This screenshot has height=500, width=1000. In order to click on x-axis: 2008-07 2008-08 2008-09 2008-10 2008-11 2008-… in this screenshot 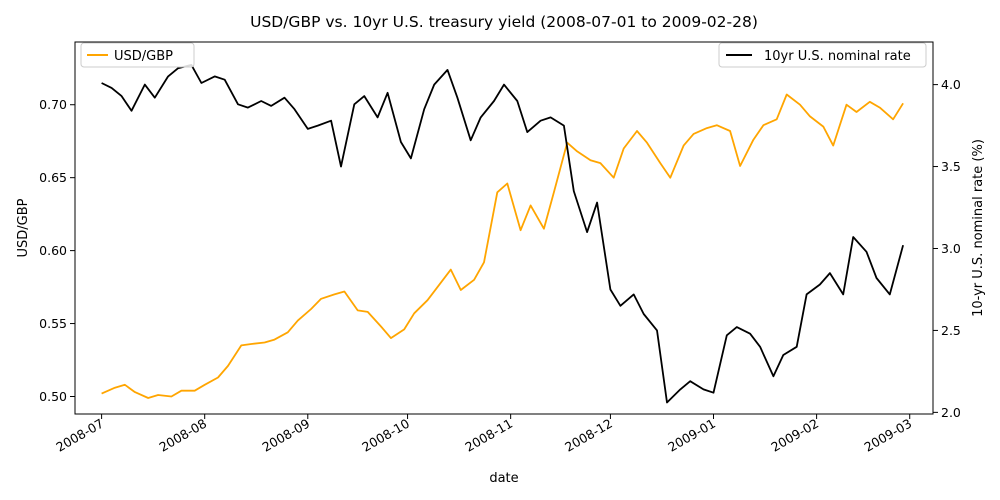, I will do `click(483, 434)`.